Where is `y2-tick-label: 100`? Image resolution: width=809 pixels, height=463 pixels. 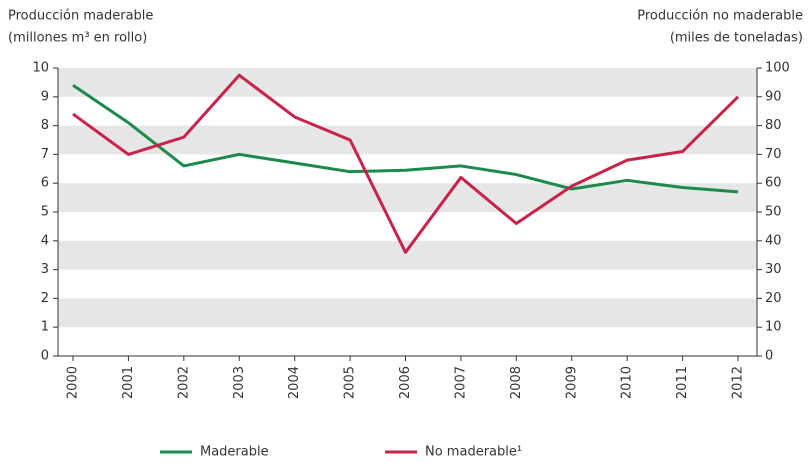
y2-tick-label: 100 is located at coordinates (777, 68).